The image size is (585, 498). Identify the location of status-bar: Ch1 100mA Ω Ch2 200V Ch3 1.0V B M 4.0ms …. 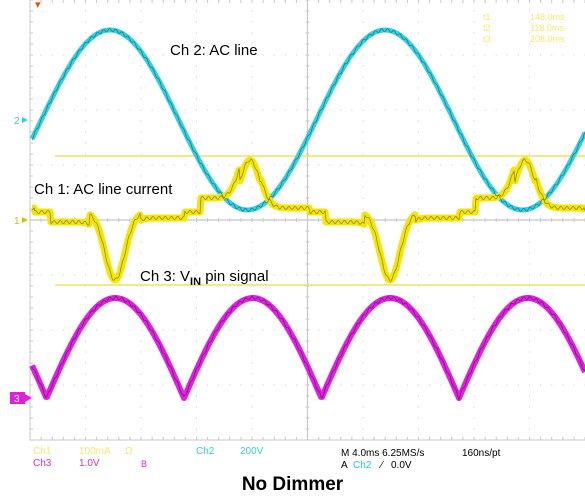
(267, 458).